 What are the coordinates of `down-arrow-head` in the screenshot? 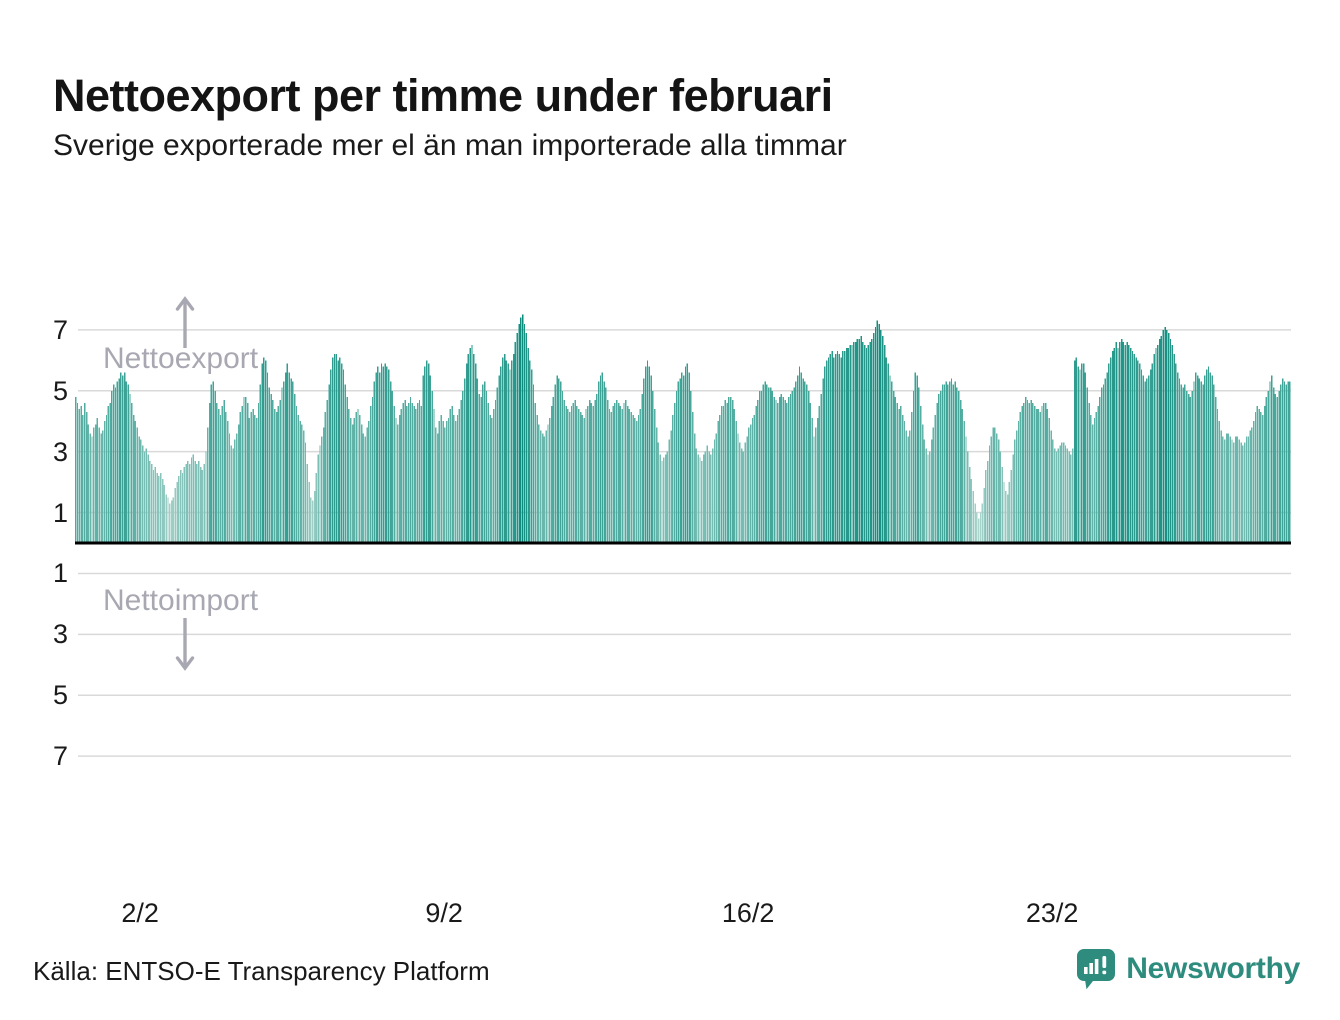 It's located at (185, 663).